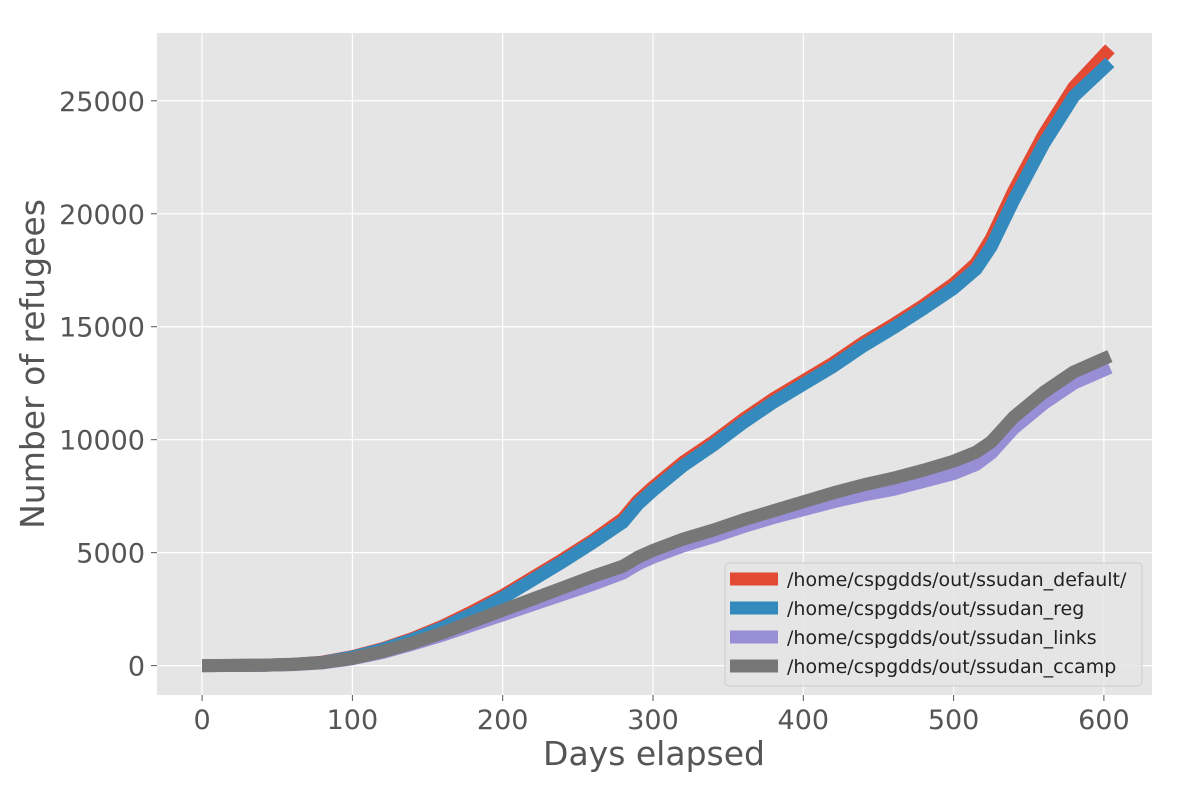  Describe the element at coordinates (32, 364) in the screenshot. I see `y-axis-label: Number of refugees` at that location.